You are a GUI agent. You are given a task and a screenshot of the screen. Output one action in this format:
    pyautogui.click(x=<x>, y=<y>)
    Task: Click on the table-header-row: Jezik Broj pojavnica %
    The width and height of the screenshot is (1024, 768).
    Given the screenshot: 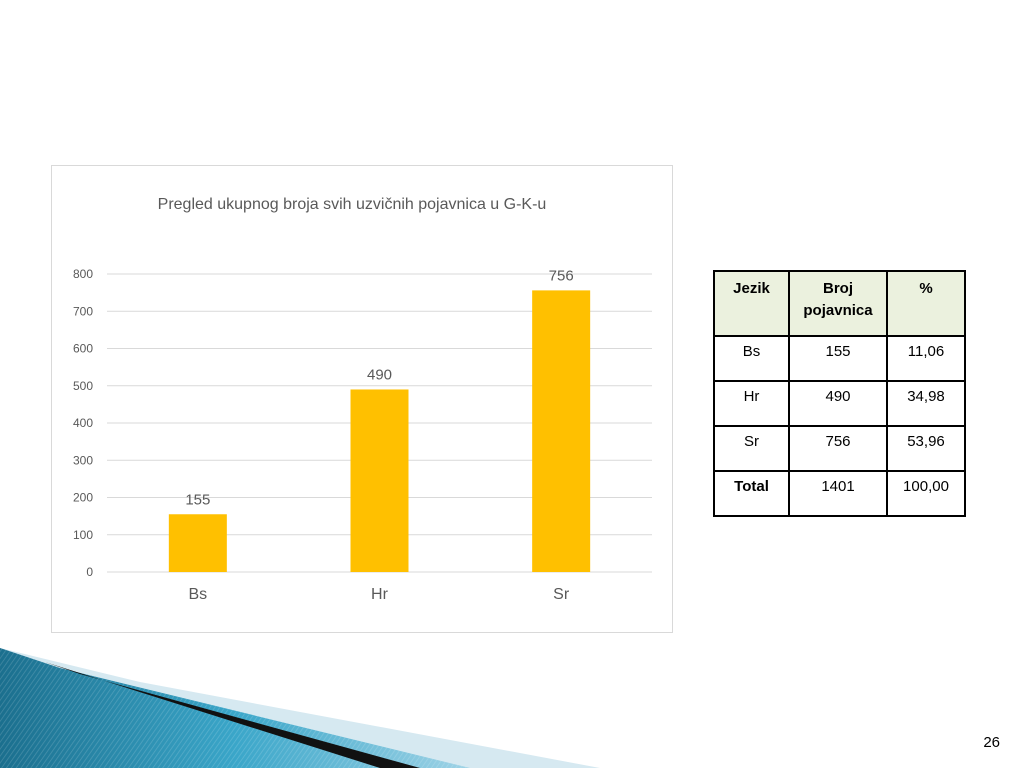 What is the action you would take?
    pyautogui.click(x=839, y=303)
    